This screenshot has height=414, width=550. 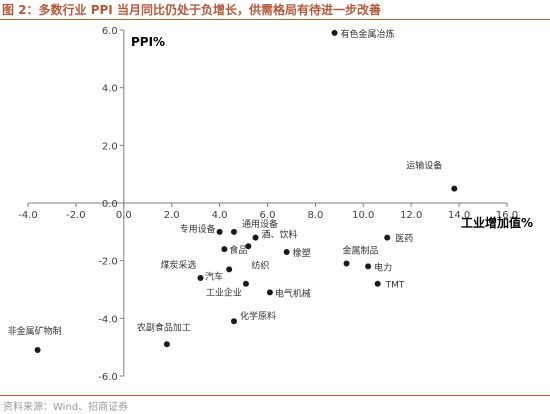 What do you see at coordinates (383, 267) in the screenshot?
I see `point-label: 电力` at bounding box center [383, 267].